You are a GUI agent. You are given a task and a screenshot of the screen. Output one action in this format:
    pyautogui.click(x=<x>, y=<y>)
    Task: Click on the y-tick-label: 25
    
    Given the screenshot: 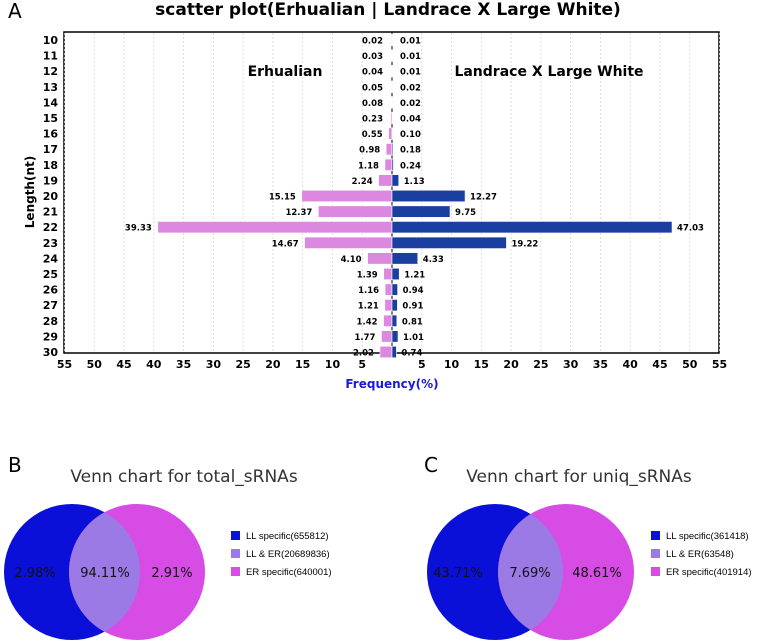 What is the action you would take?
    pyautogui.click(x=50, y=274)
    